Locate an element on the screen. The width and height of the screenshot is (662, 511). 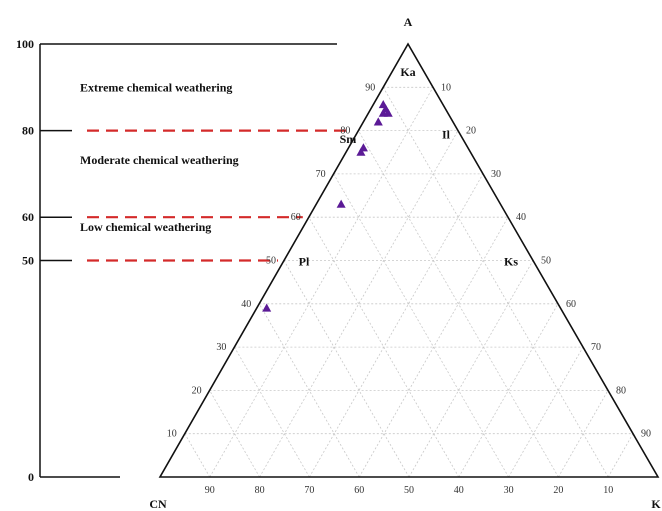
cn-axis-tick-label: 20 is located at coordinates (558, 490).